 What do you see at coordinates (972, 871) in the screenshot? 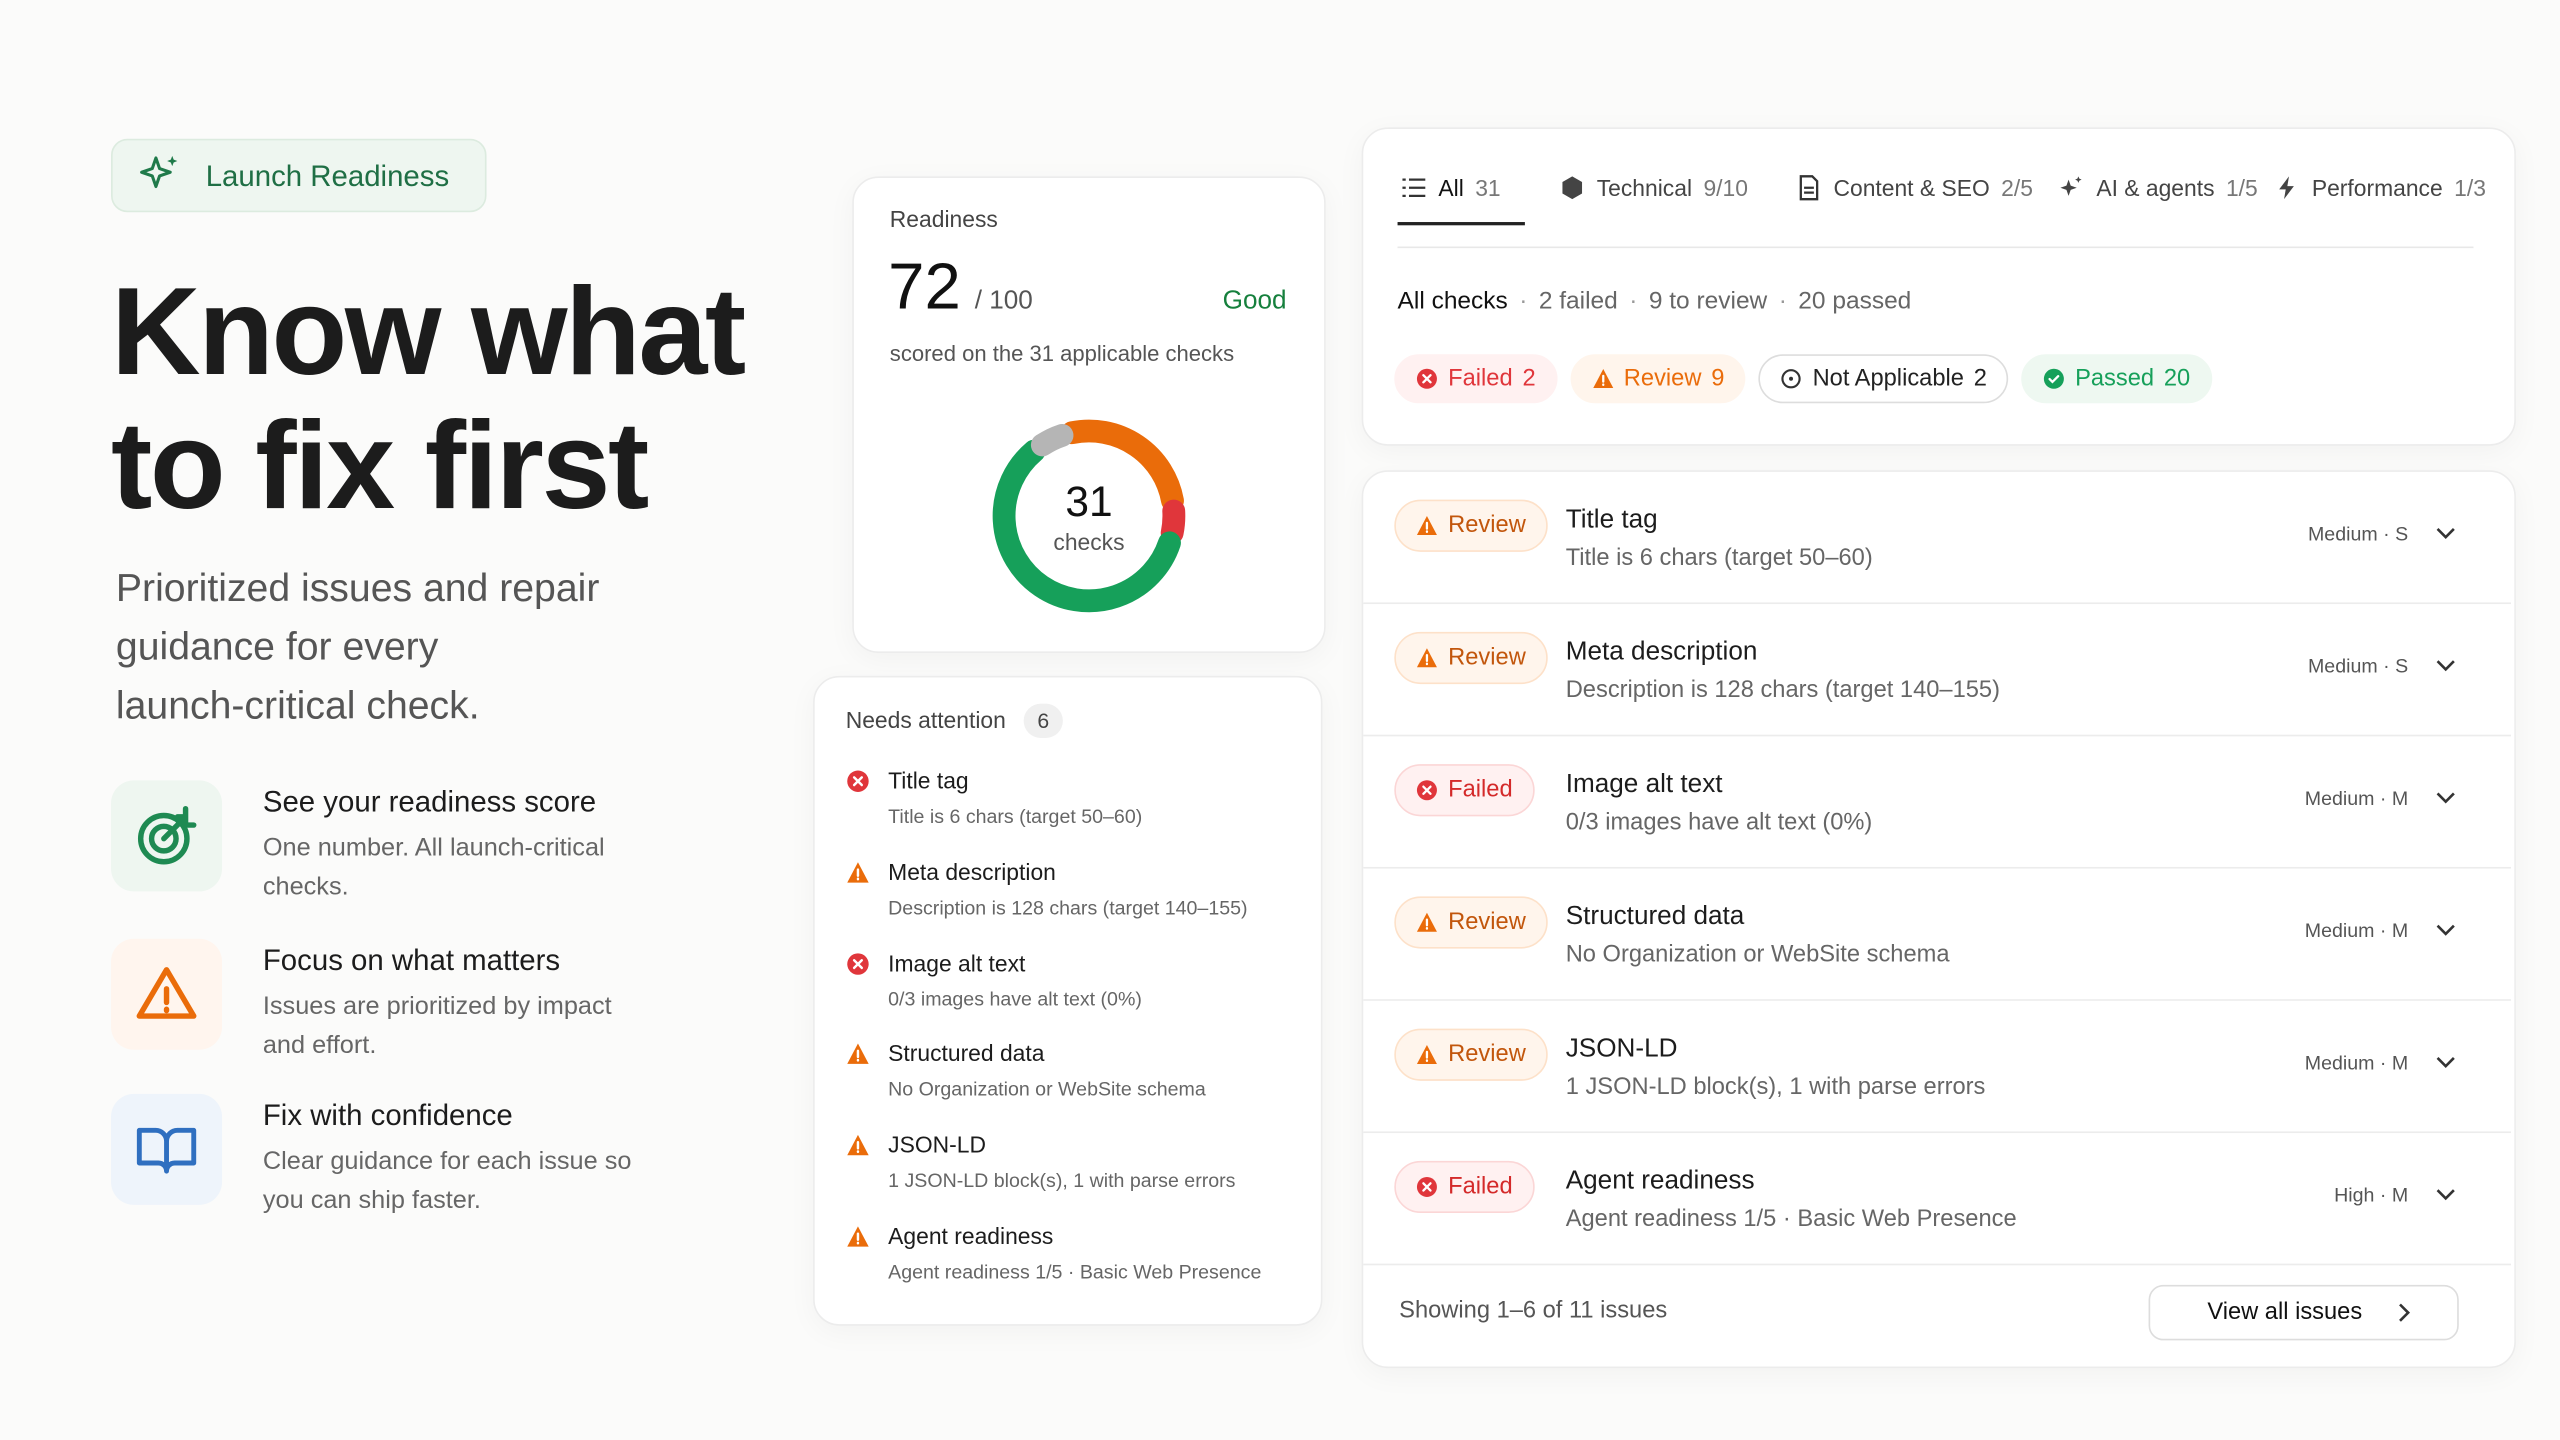
I see `attention-item-title: Meta description` at bounding box center [972, 871].